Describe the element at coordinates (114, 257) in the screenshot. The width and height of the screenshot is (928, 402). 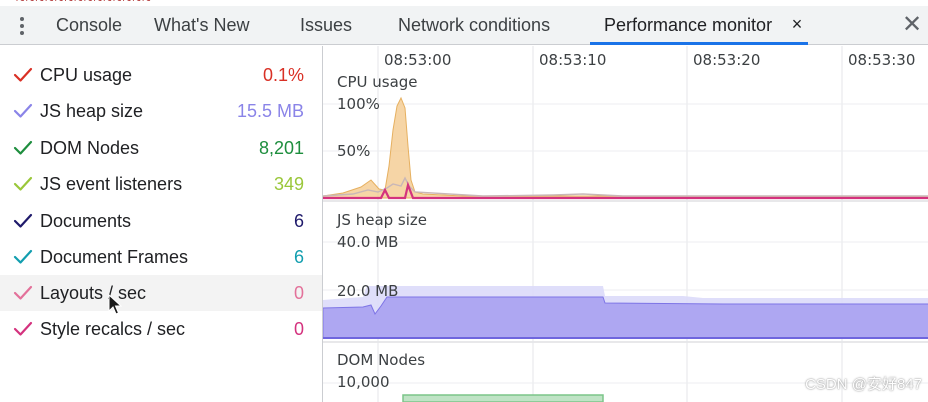
I see `metric-label: Document Frames` at that location.